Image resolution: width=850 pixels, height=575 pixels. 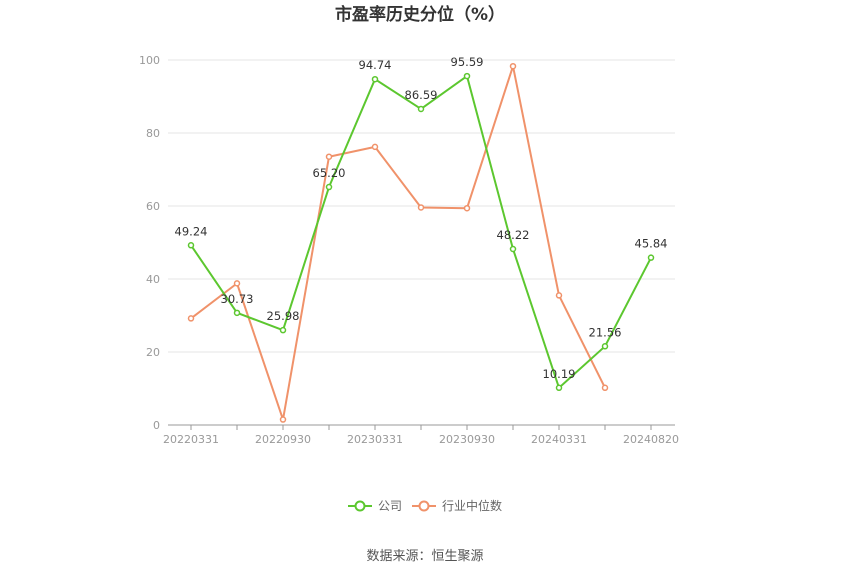 I want to click on data-label: 10.19, so click(x=559, y=374).